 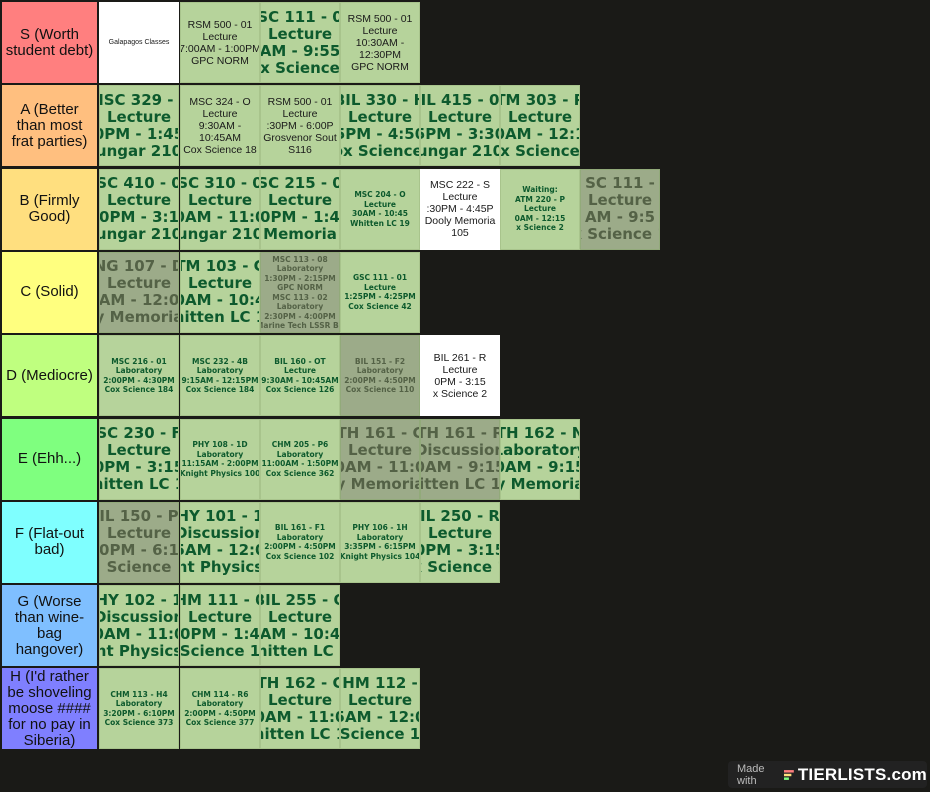 What do you see at coordinates (139, 183) in the screenshot?
I see `tile-text-line: SC 410 - 0` at bounding box center [139, 183].